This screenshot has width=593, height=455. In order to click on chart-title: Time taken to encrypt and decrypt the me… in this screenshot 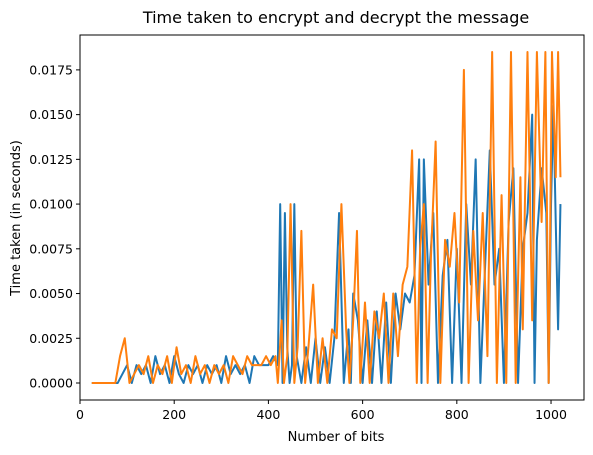, I will do `click(335, 17)`.